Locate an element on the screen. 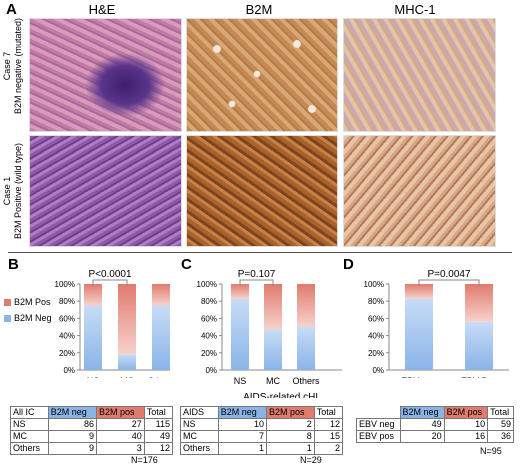 Image resolution: width=520 pixels, height=467 pixels. table-c-row: Others 1 1 2 is located at coordinates (262, 448).